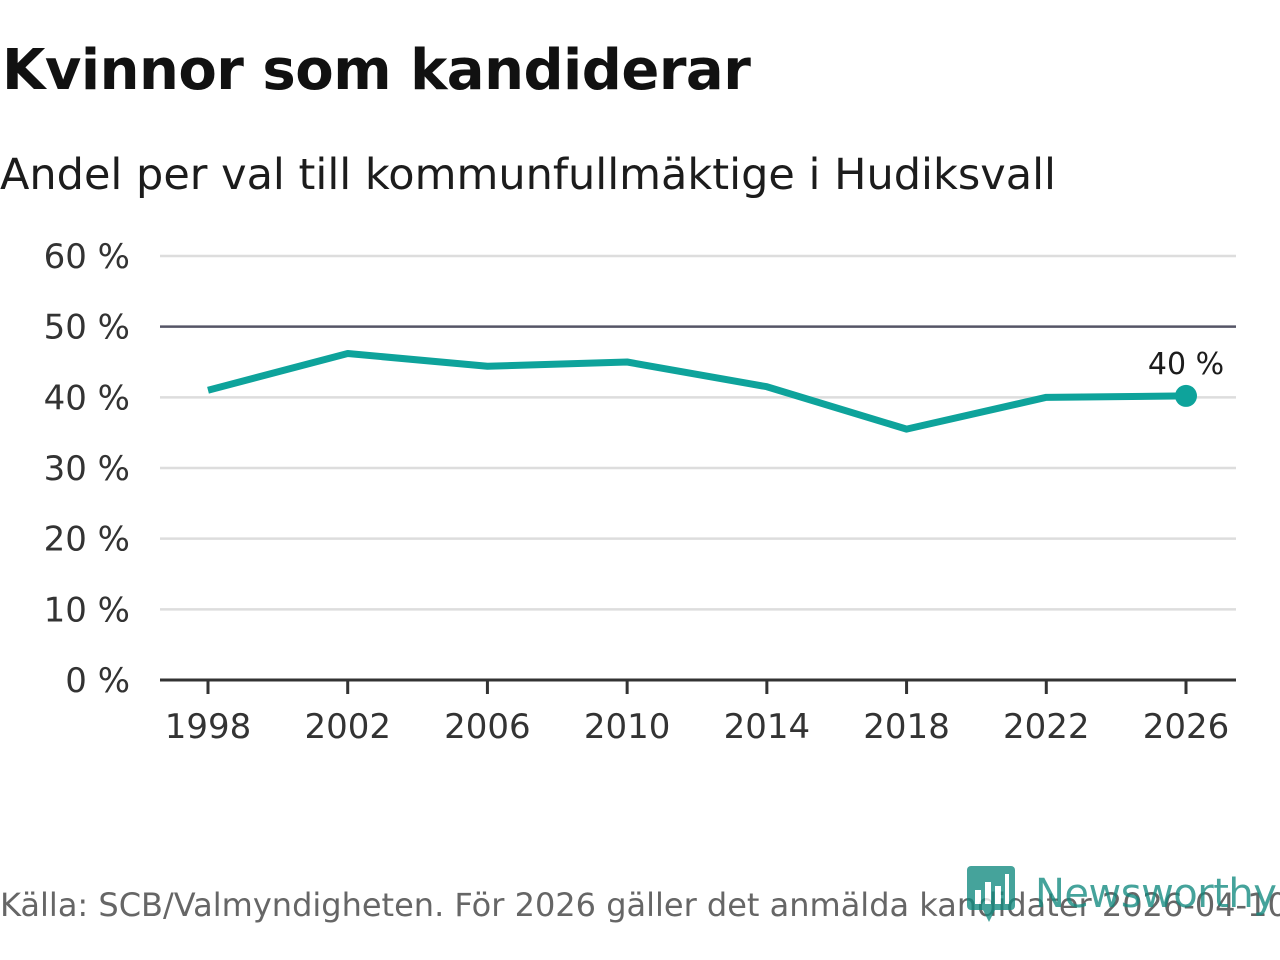  I want to click on series-layer: 40 %, so click(715, 390).